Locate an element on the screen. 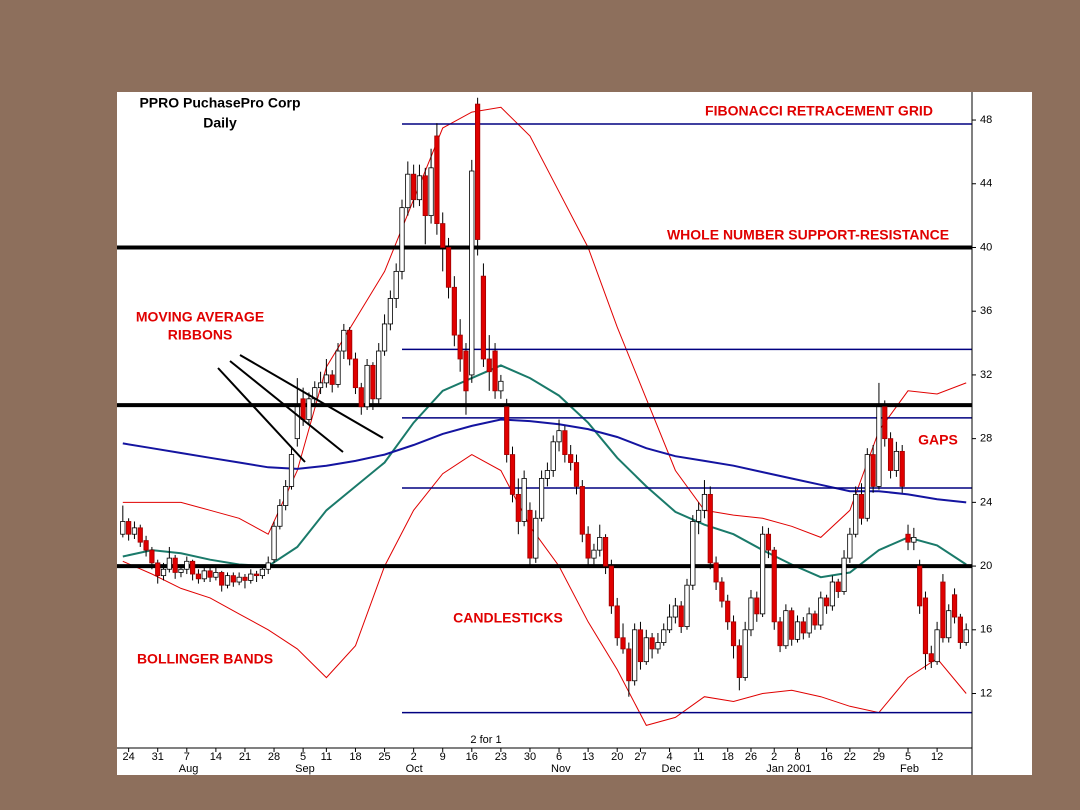  x-tick-label: 6 is located at coordinates (559, 757).